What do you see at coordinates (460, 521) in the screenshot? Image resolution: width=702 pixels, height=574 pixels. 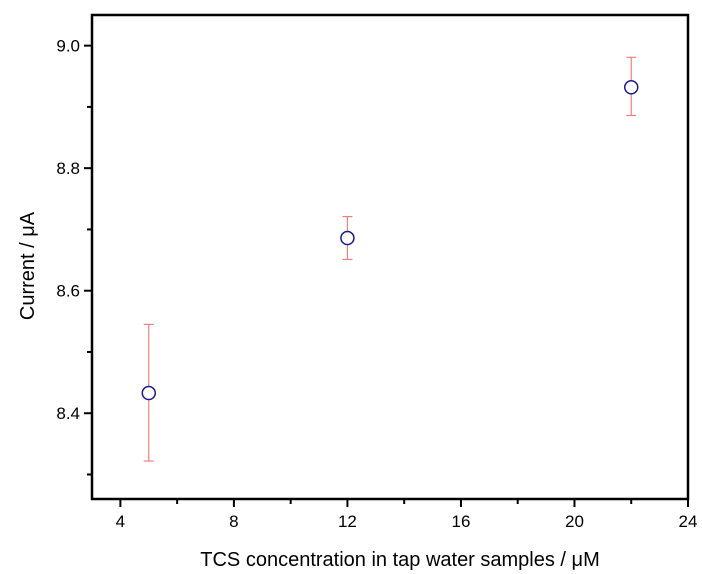 I see `x-tick-label: 16` at bounding box center [460, 521].